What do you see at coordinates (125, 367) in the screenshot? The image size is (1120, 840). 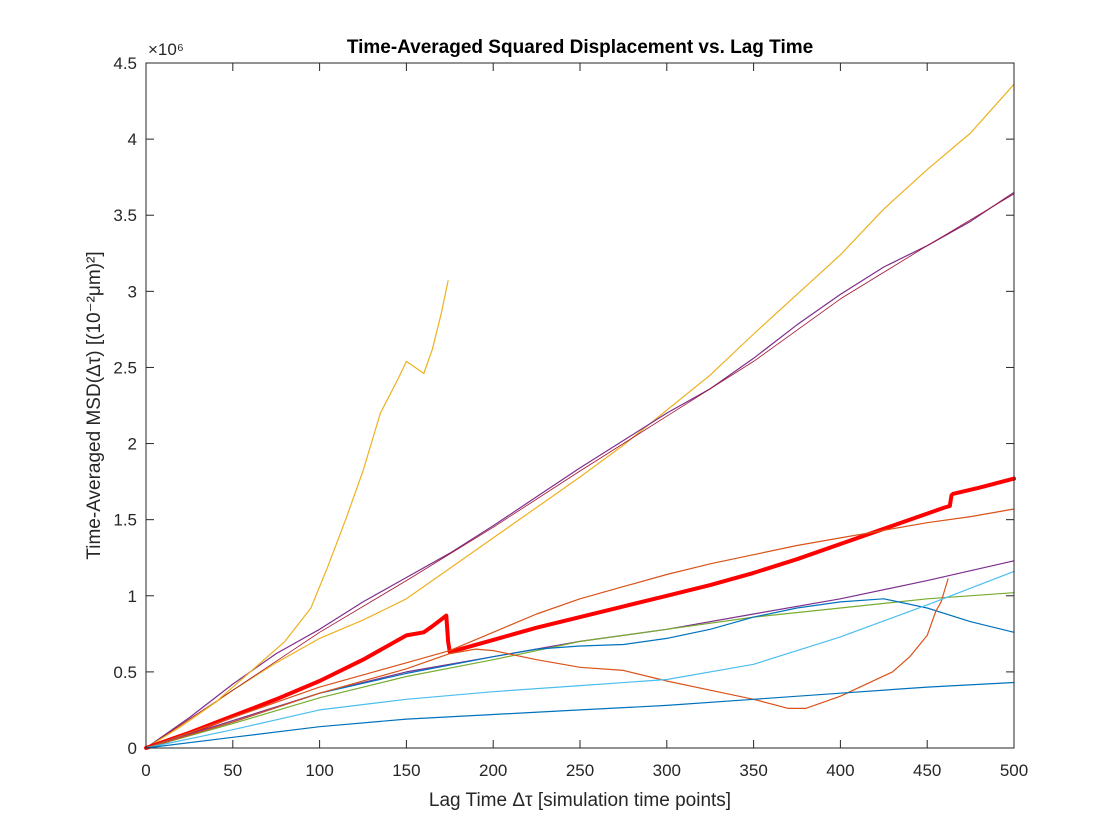 I see `y-tick-label: 2.5` at bounding box center [125, 367].